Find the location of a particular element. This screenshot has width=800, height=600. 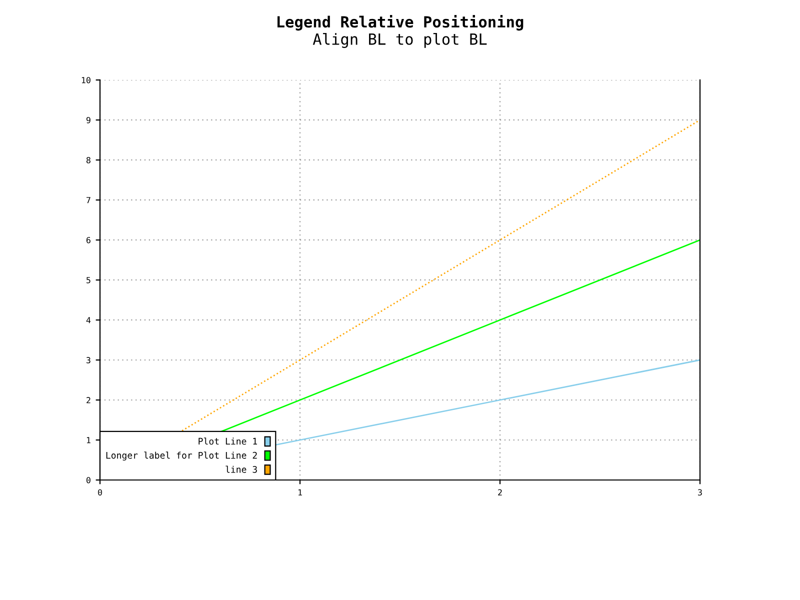

x-tick-label: 2 is located at coordinates (500, 492).